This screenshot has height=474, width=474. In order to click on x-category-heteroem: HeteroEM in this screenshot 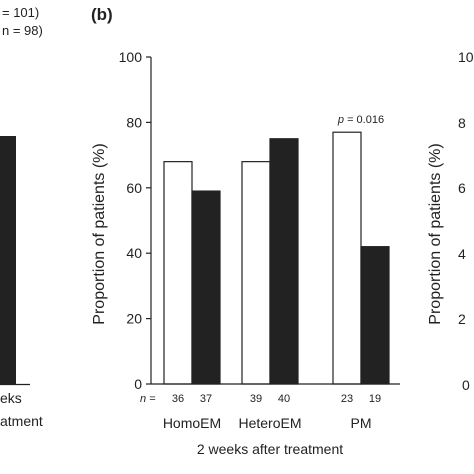, I will do `click(269, 423)`.